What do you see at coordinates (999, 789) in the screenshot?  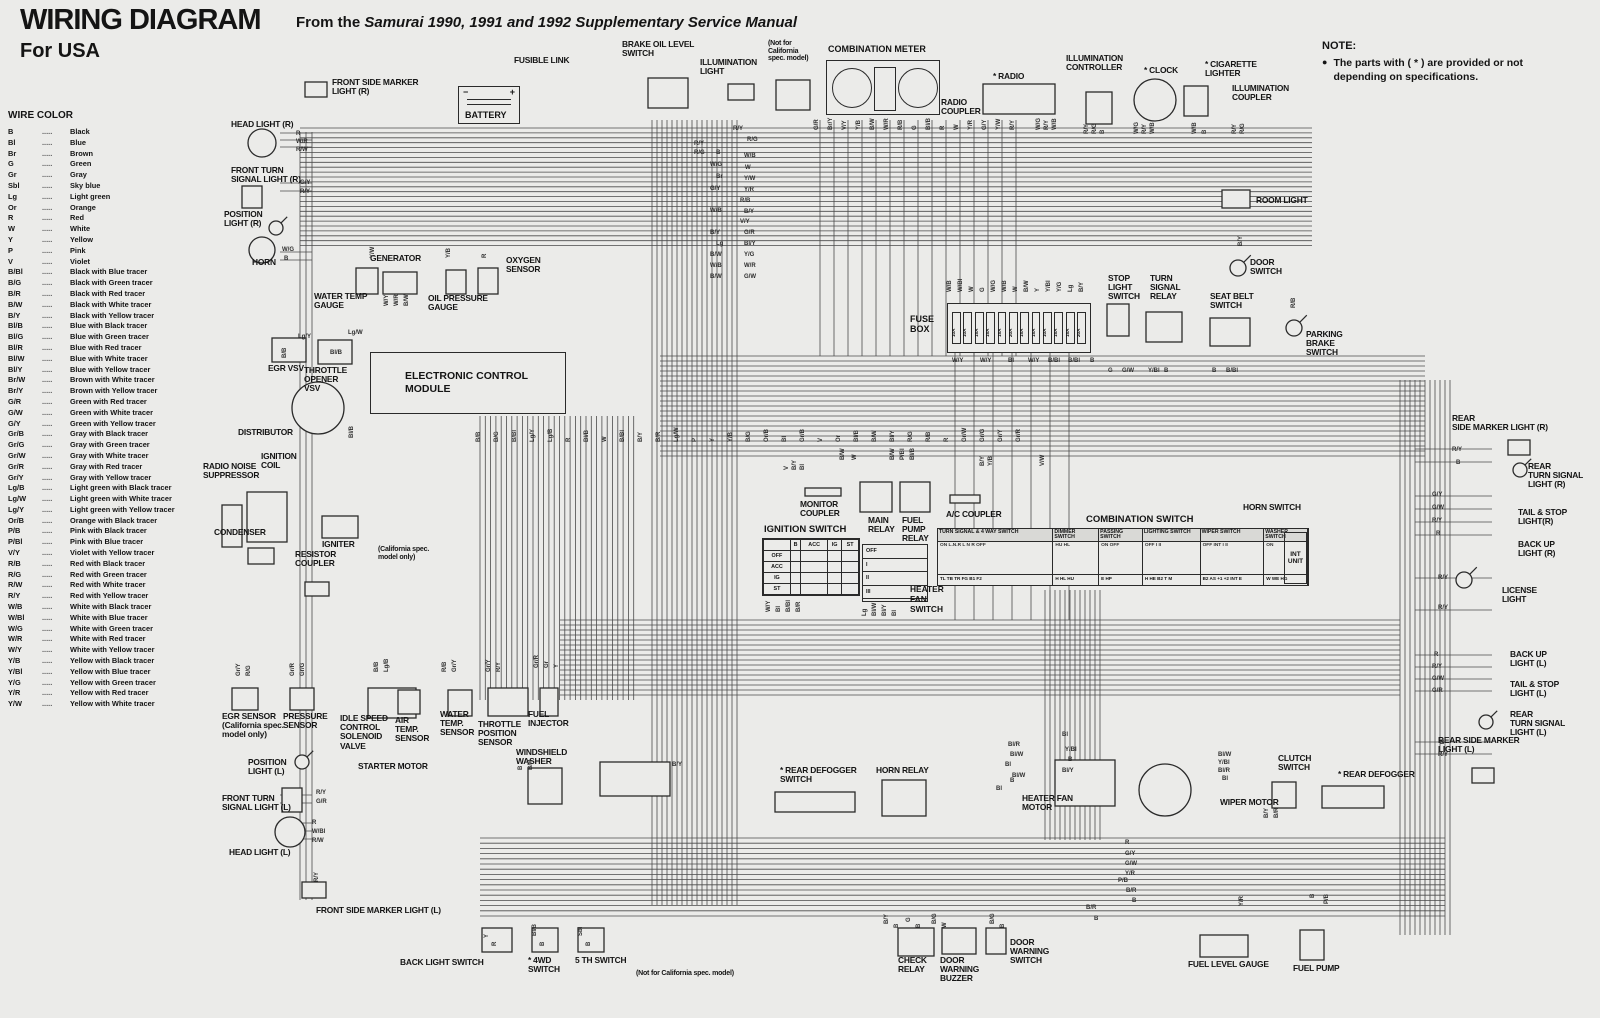 I see `wire-label: Bl` at bounding box center [999, 789].